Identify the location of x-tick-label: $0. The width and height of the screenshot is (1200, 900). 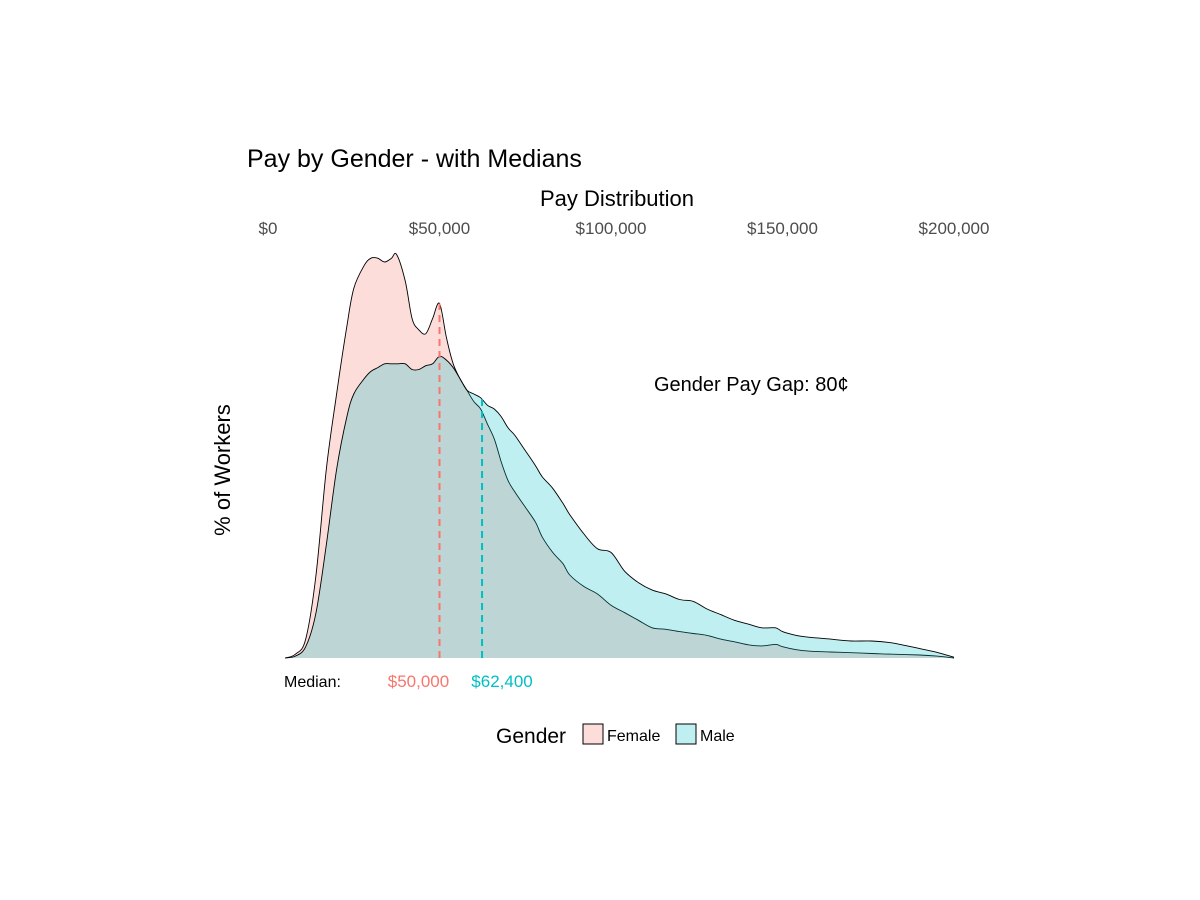
(268, 228).